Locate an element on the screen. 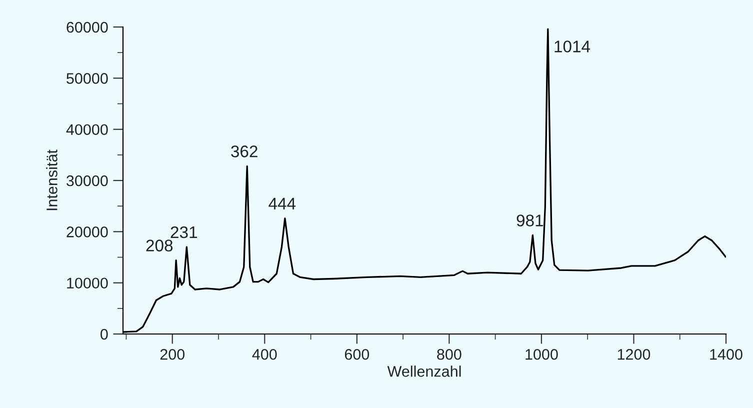  x-tick-label: 200 is located at coordinates (172, 354).